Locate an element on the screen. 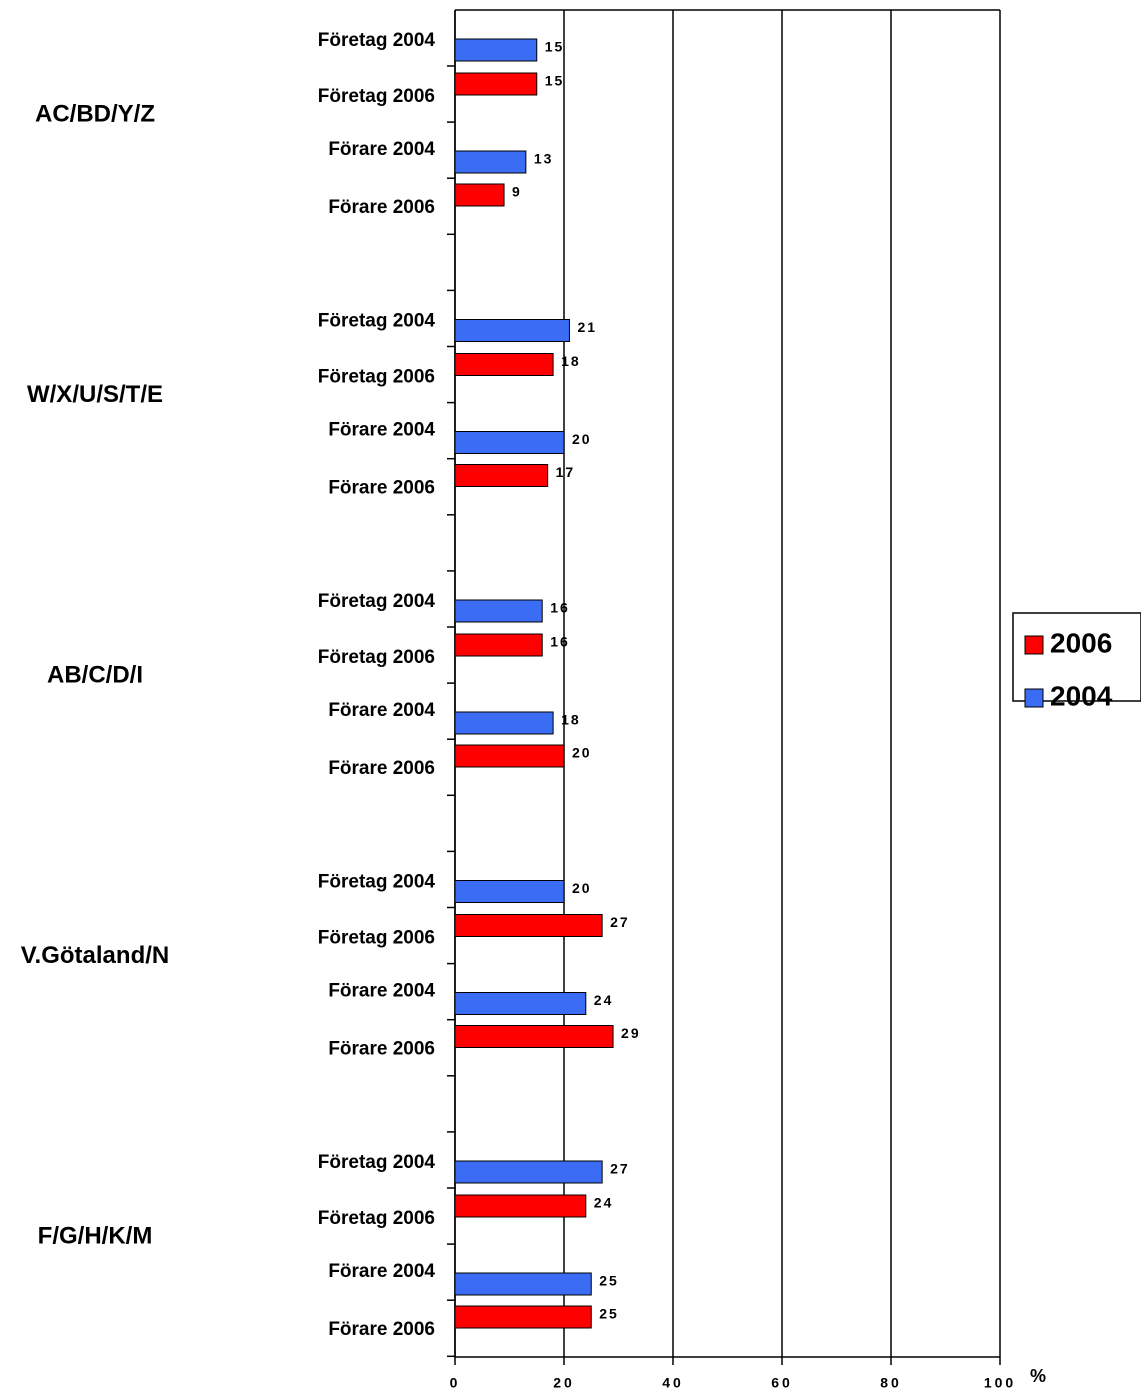 This screenshot has height=1393, width=1141. x-tick-label: 20 is located at coordinates (564, 1383).